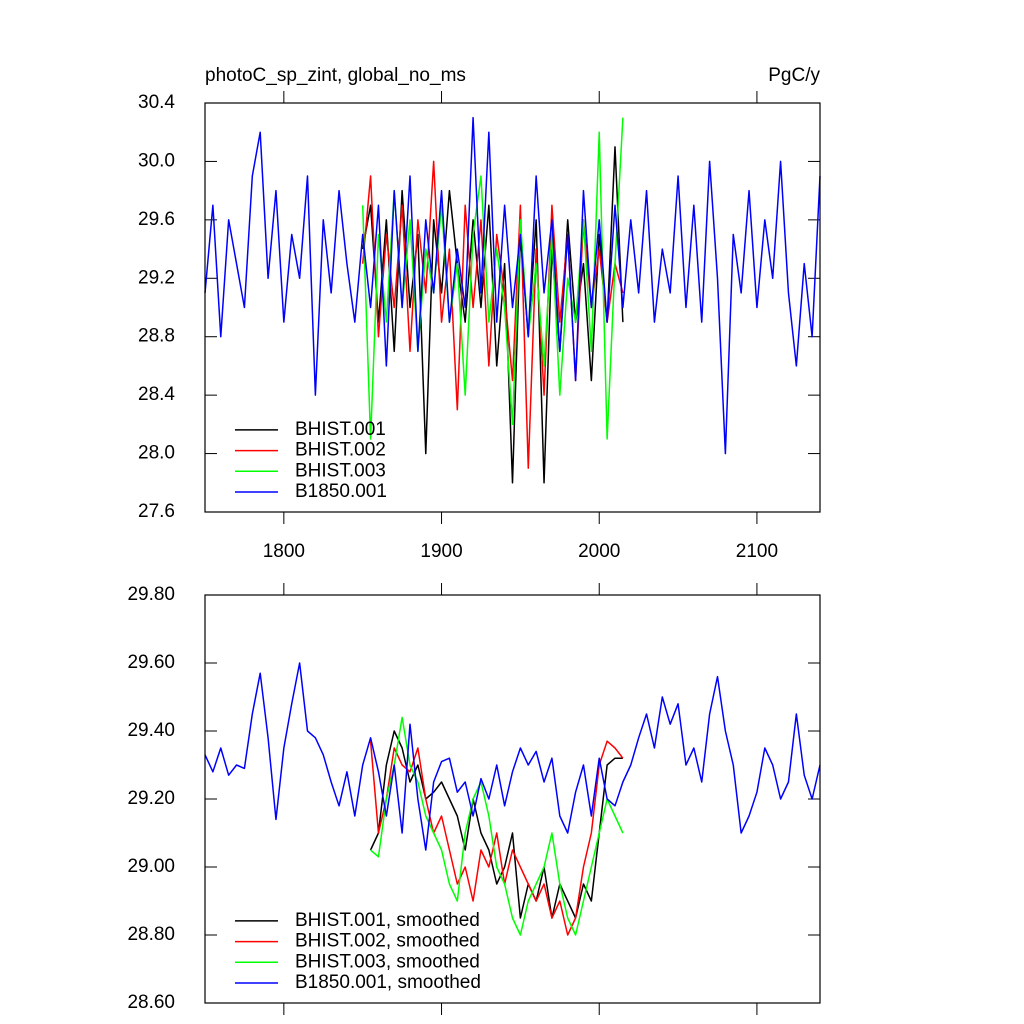 The image size is (1024, 1024). I want to click on units-label: PgC/y, so click(794, 75).